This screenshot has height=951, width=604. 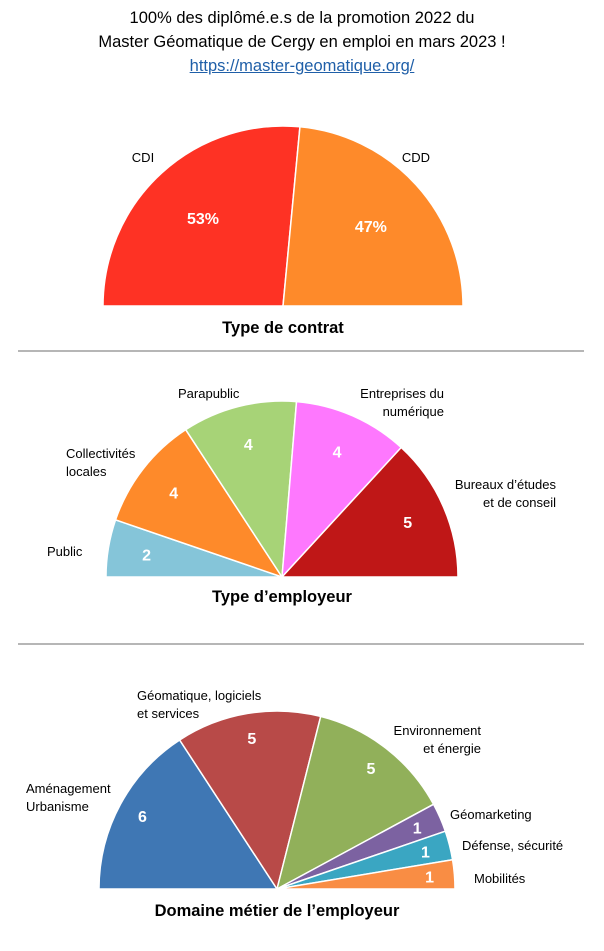 What do you see at coordinates (68, 797) in the screenshot?
I see `category-label-amenagement-urbanisme: Aménagement Urbanisme` at bounding box center [68, 797].